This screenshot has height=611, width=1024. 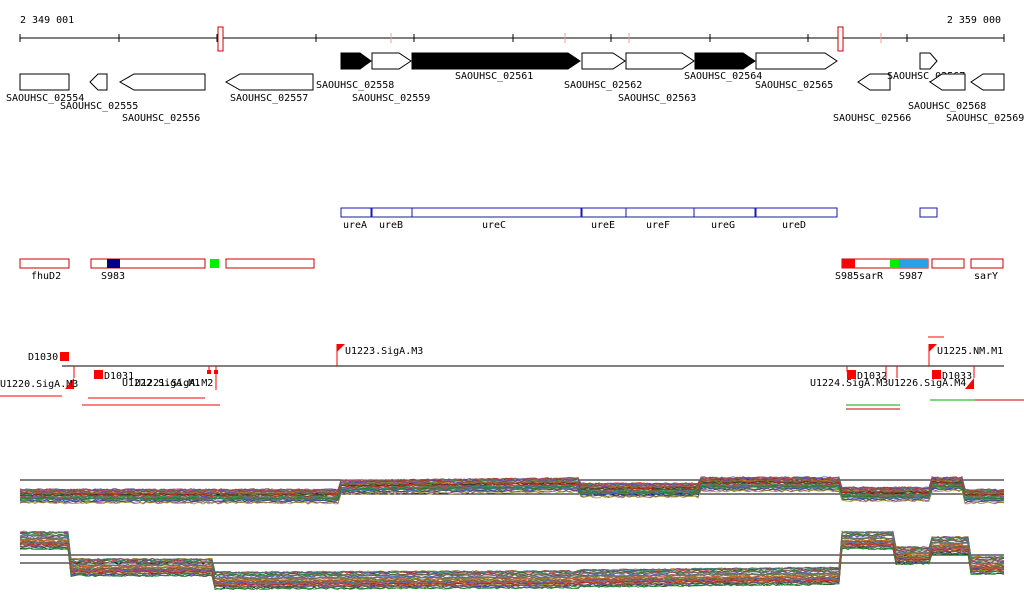 What do you see at coordinates (43, 357) in the screenshot?
I see `svg-text: D1030` at bounding box center [43, 357].